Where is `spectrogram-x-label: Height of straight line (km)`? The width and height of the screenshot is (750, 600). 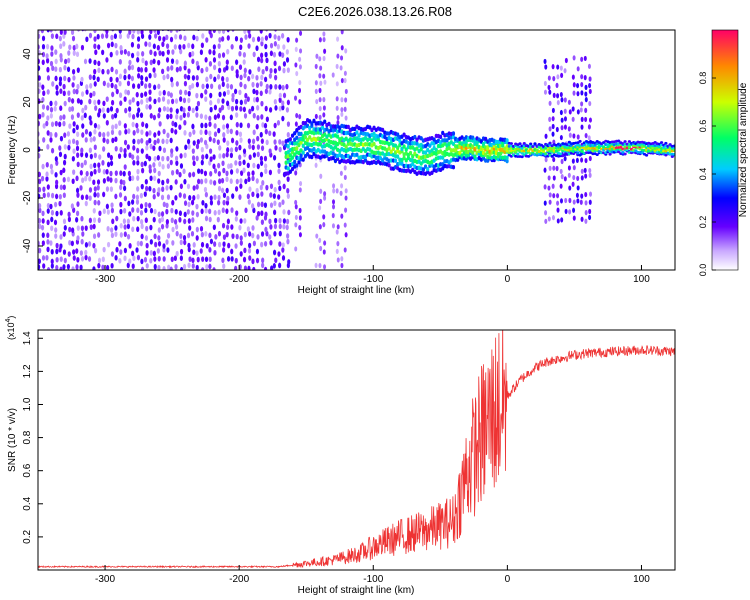 spectrogram-x-label: Height of straight line (km) is located at coordinates (356, 290).